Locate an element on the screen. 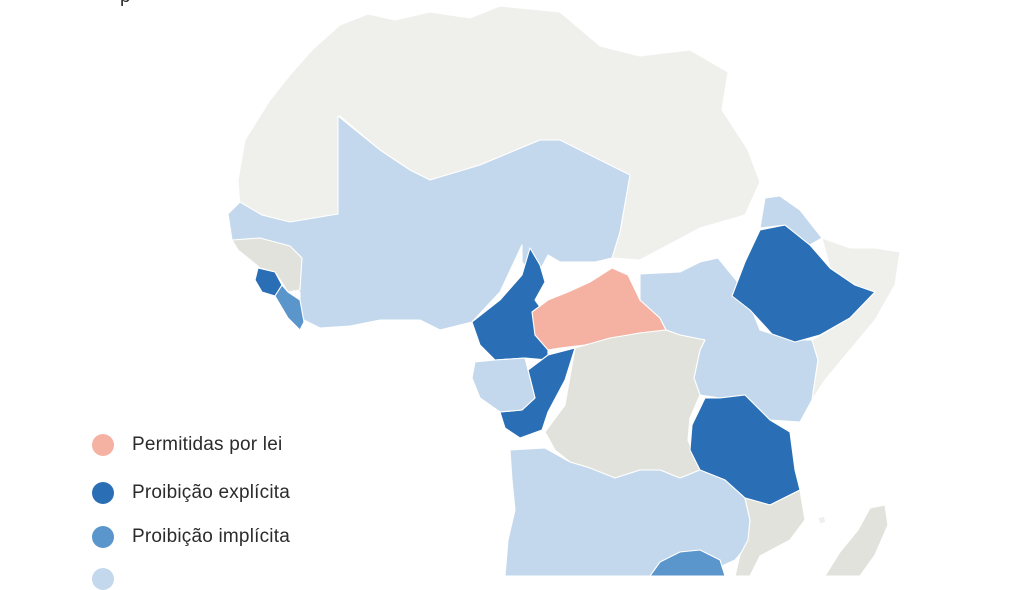 This screenshot has width=1024, height=590. legend-item-explicit: Proibição explícita is located at coordinates (191, 493).